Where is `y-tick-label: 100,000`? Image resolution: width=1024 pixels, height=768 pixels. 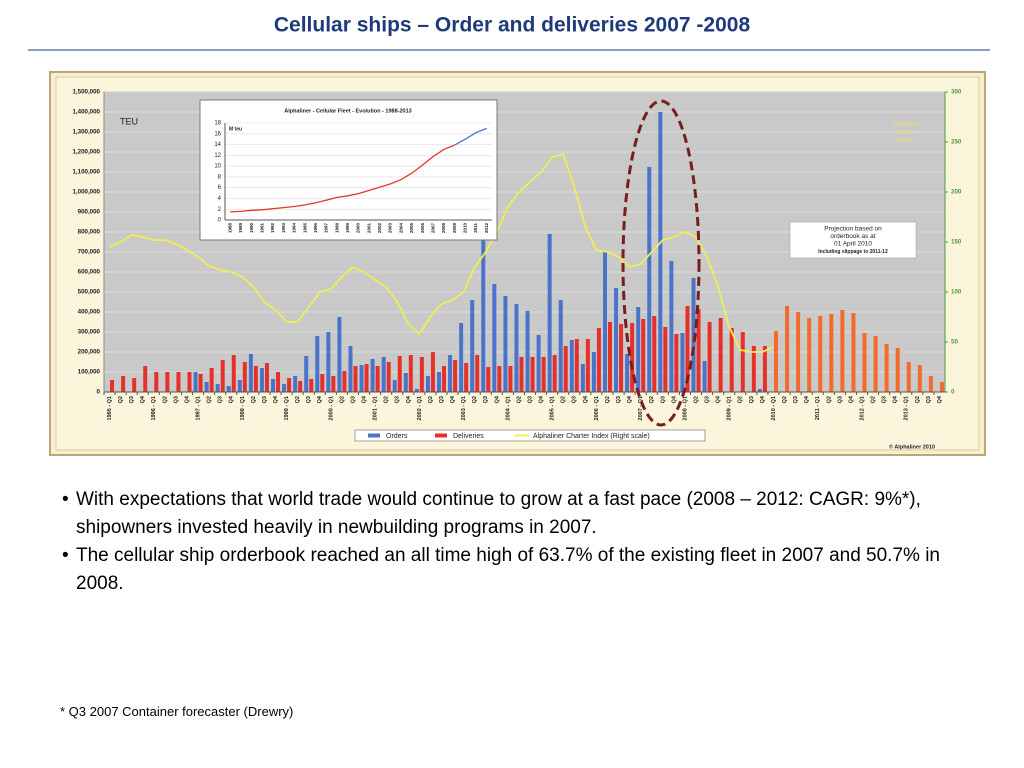 y-tick-label: 100,000 is located at coordinates (89, 372).